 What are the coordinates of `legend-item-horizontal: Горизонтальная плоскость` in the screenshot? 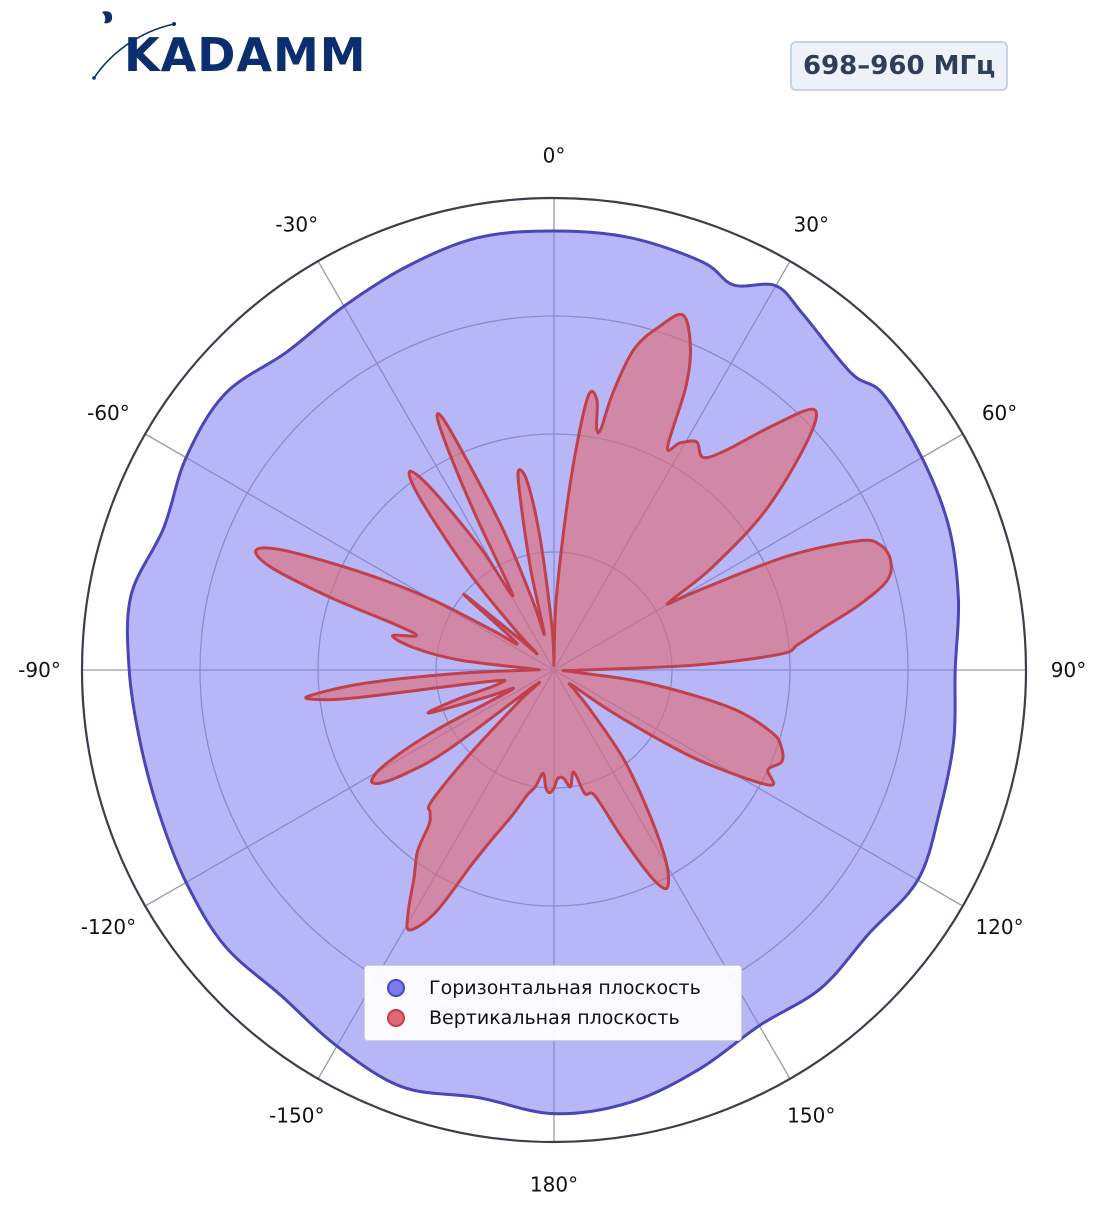 It's located at (544, 988).